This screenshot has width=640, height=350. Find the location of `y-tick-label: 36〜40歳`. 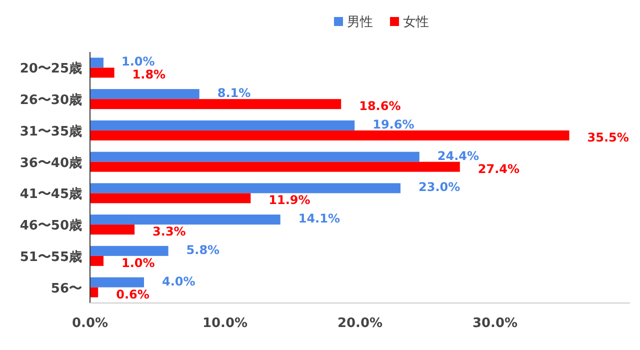

y-tick-label: 36〜40歳 is located at coordinates (51, 163).